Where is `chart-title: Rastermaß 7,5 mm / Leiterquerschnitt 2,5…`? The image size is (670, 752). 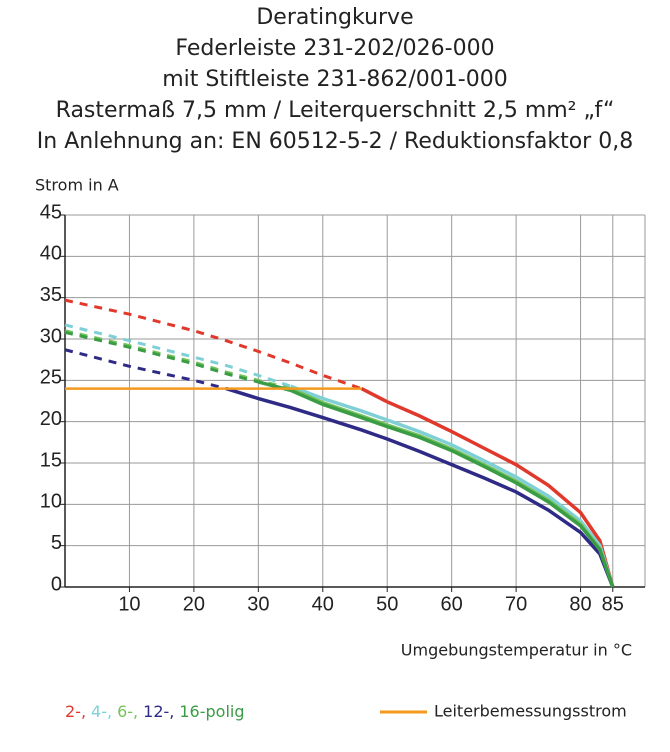
chart-title: Rastermaß 7,5 mm / Leiterquerschnitt 2,5… is located at coordinates (335, 110).